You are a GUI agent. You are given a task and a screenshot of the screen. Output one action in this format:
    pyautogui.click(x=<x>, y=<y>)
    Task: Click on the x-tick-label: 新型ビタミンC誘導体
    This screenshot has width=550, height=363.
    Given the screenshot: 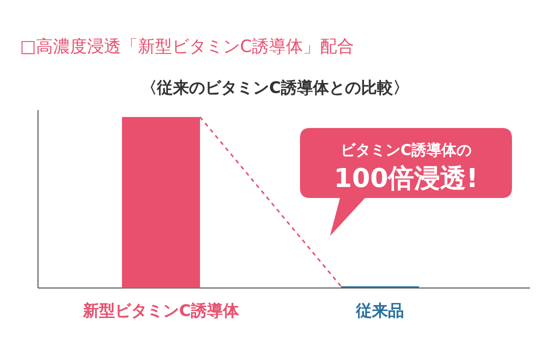 What is the action you would take?
    pyautogui.click(x=161, y=310)
    